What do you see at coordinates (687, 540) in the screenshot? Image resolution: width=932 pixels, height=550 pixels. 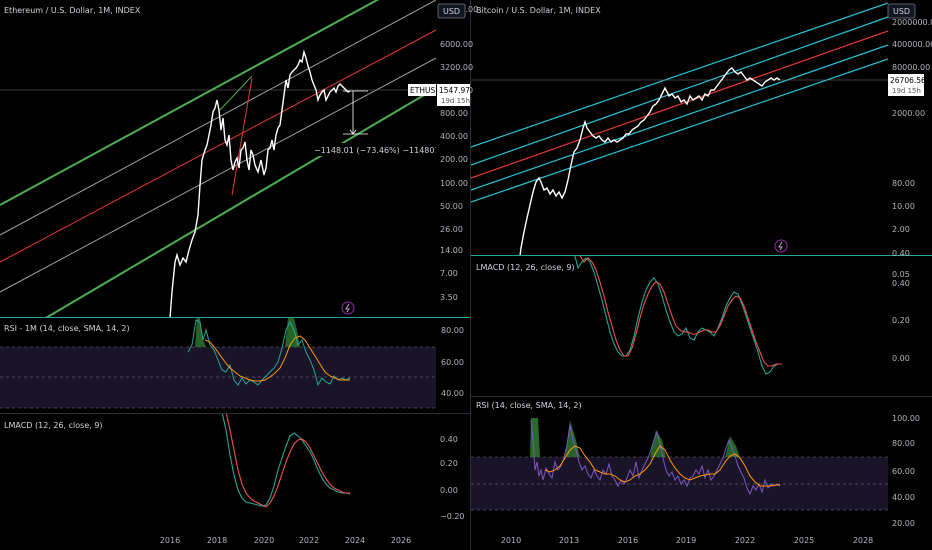 I see `btc-time-axis: 2010 2013 2016 2019 2022 2025 2028` at bounding box center [687, 540].